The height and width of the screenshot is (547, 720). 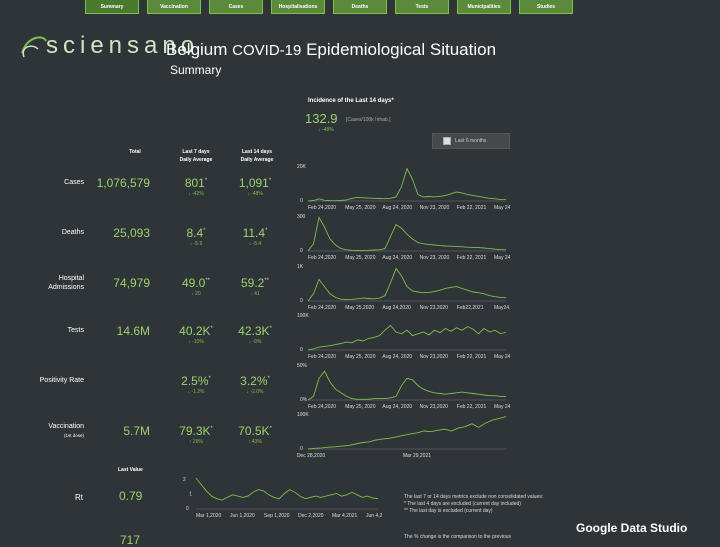 What do you see at coordinates (195, 233) in the screenshot?
I see `avg7-value: 8.4` at bounding box center [195, 233].